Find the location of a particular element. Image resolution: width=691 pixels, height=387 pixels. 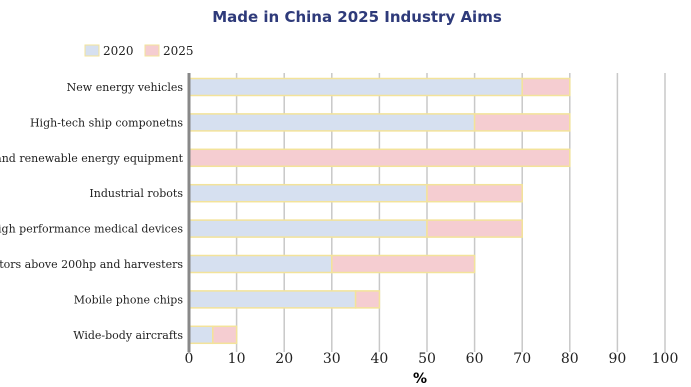

category-label: New and renewable energy equipment is located at coordinates (92, 158).